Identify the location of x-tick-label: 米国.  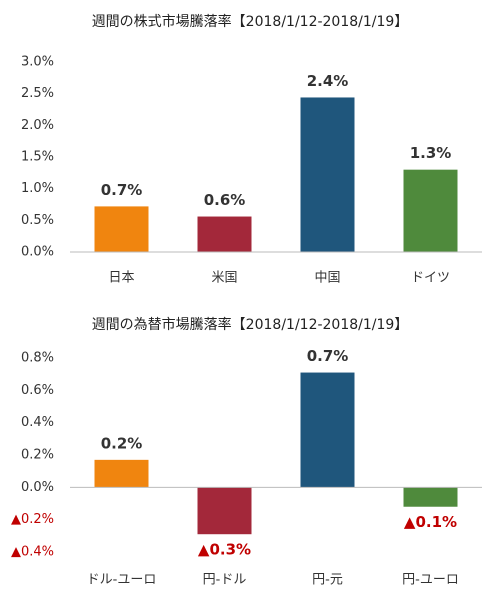
(224, 278).